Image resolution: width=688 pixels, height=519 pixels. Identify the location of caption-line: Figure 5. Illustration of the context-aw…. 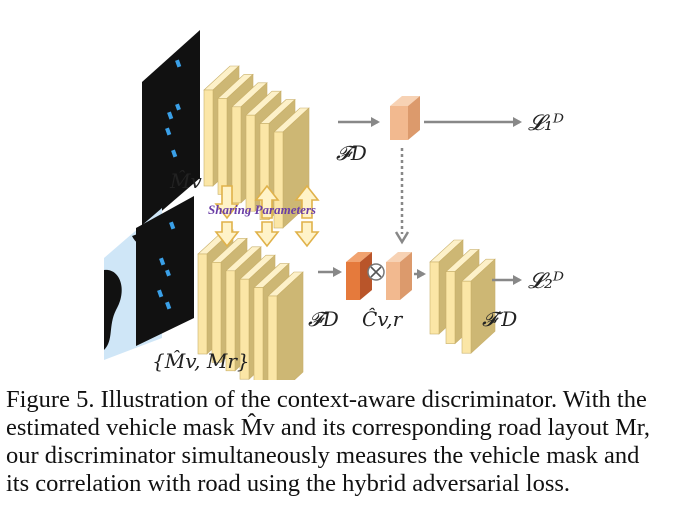
(326, 399).